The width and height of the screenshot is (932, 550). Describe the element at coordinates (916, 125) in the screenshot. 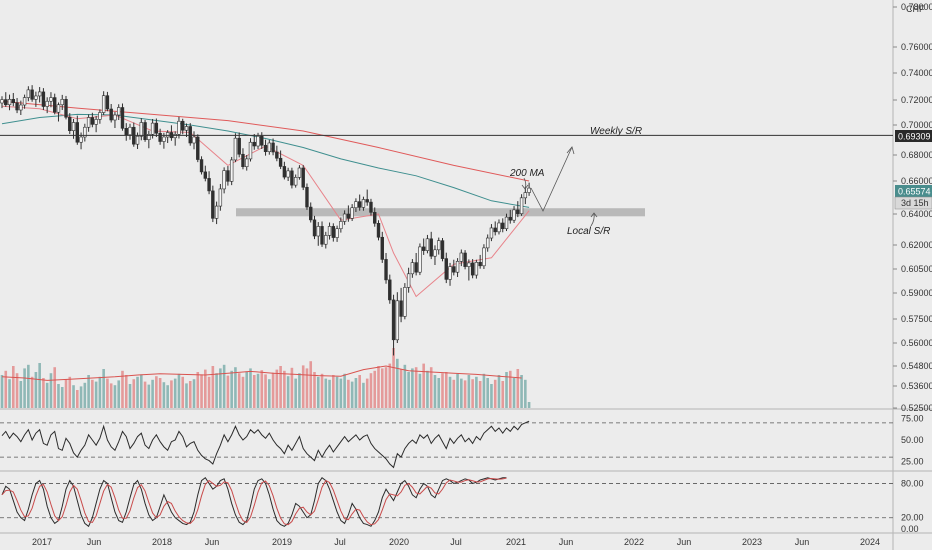

I see `price-tick-label: 0.70000` at that location.